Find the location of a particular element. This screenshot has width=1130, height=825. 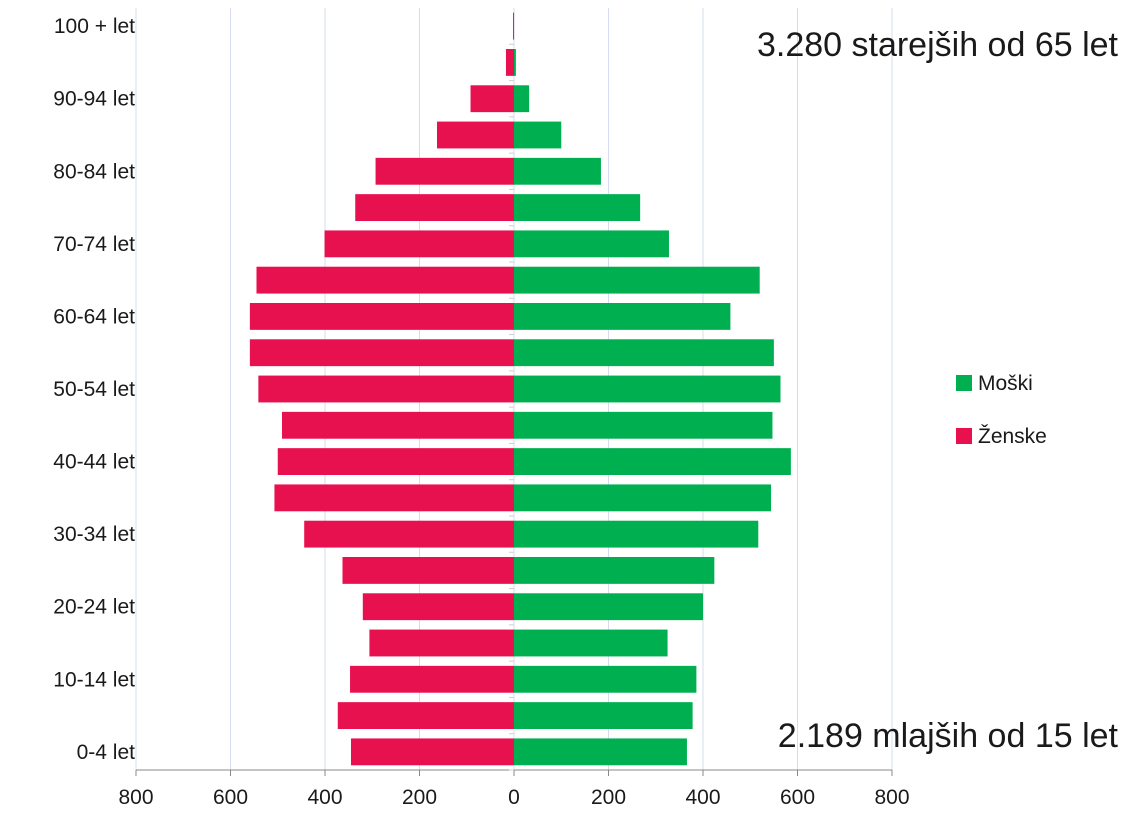

legend-swatch-zenske is located at coordinates (964, 436).